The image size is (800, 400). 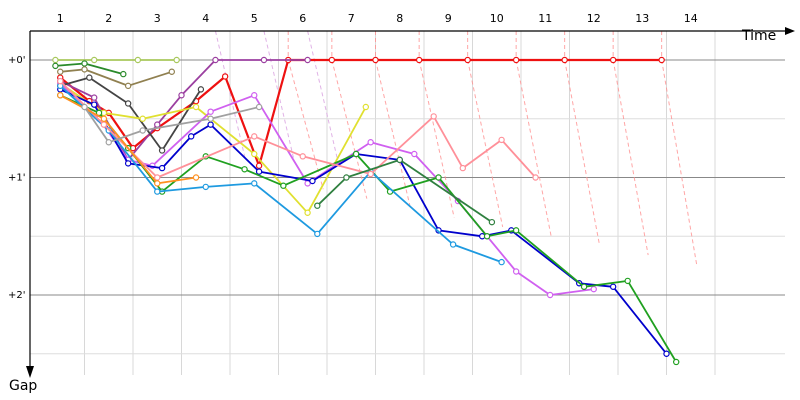 I want to click on x-tick-label: 6, so click(x=302, y=18).